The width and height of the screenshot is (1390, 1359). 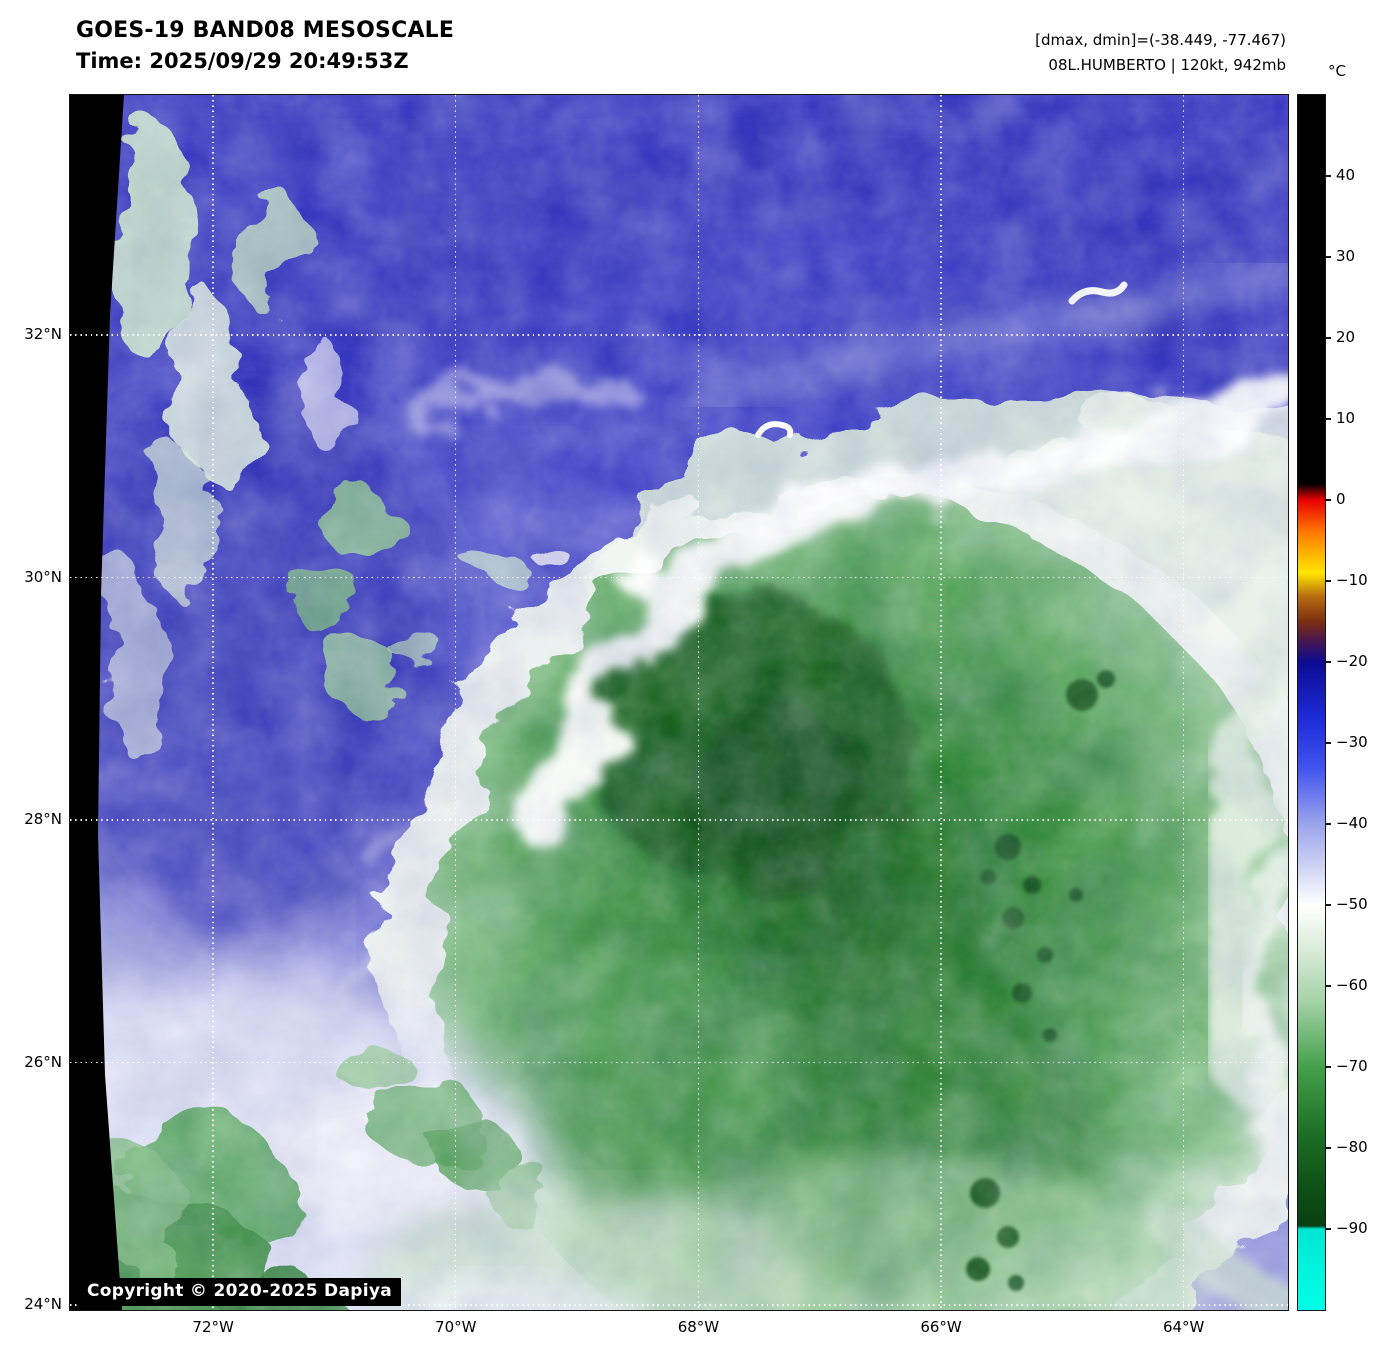 I want to click on colorbar-tick-label: −80, so click(x=1352, y=1147).